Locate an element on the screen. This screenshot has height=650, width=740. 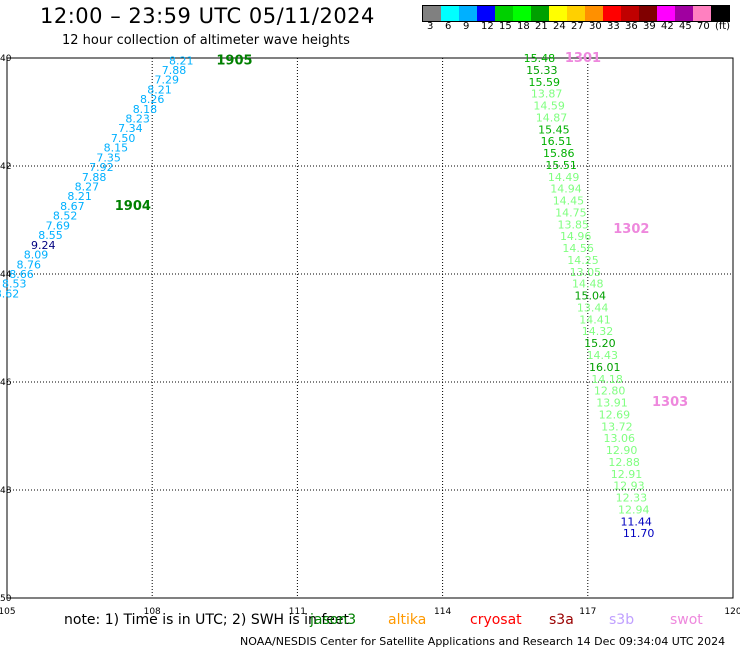
wave-height-value: 12.91 is located at coordinates (627, 474).